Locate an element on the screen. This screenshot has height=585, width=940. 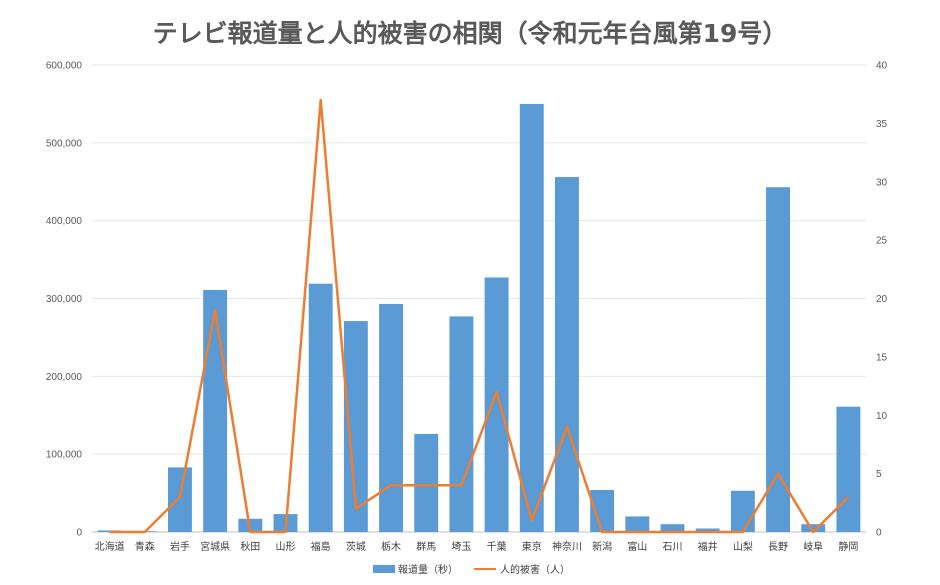
left-tick-label: 400,000 is located at coordinates (64, 221).